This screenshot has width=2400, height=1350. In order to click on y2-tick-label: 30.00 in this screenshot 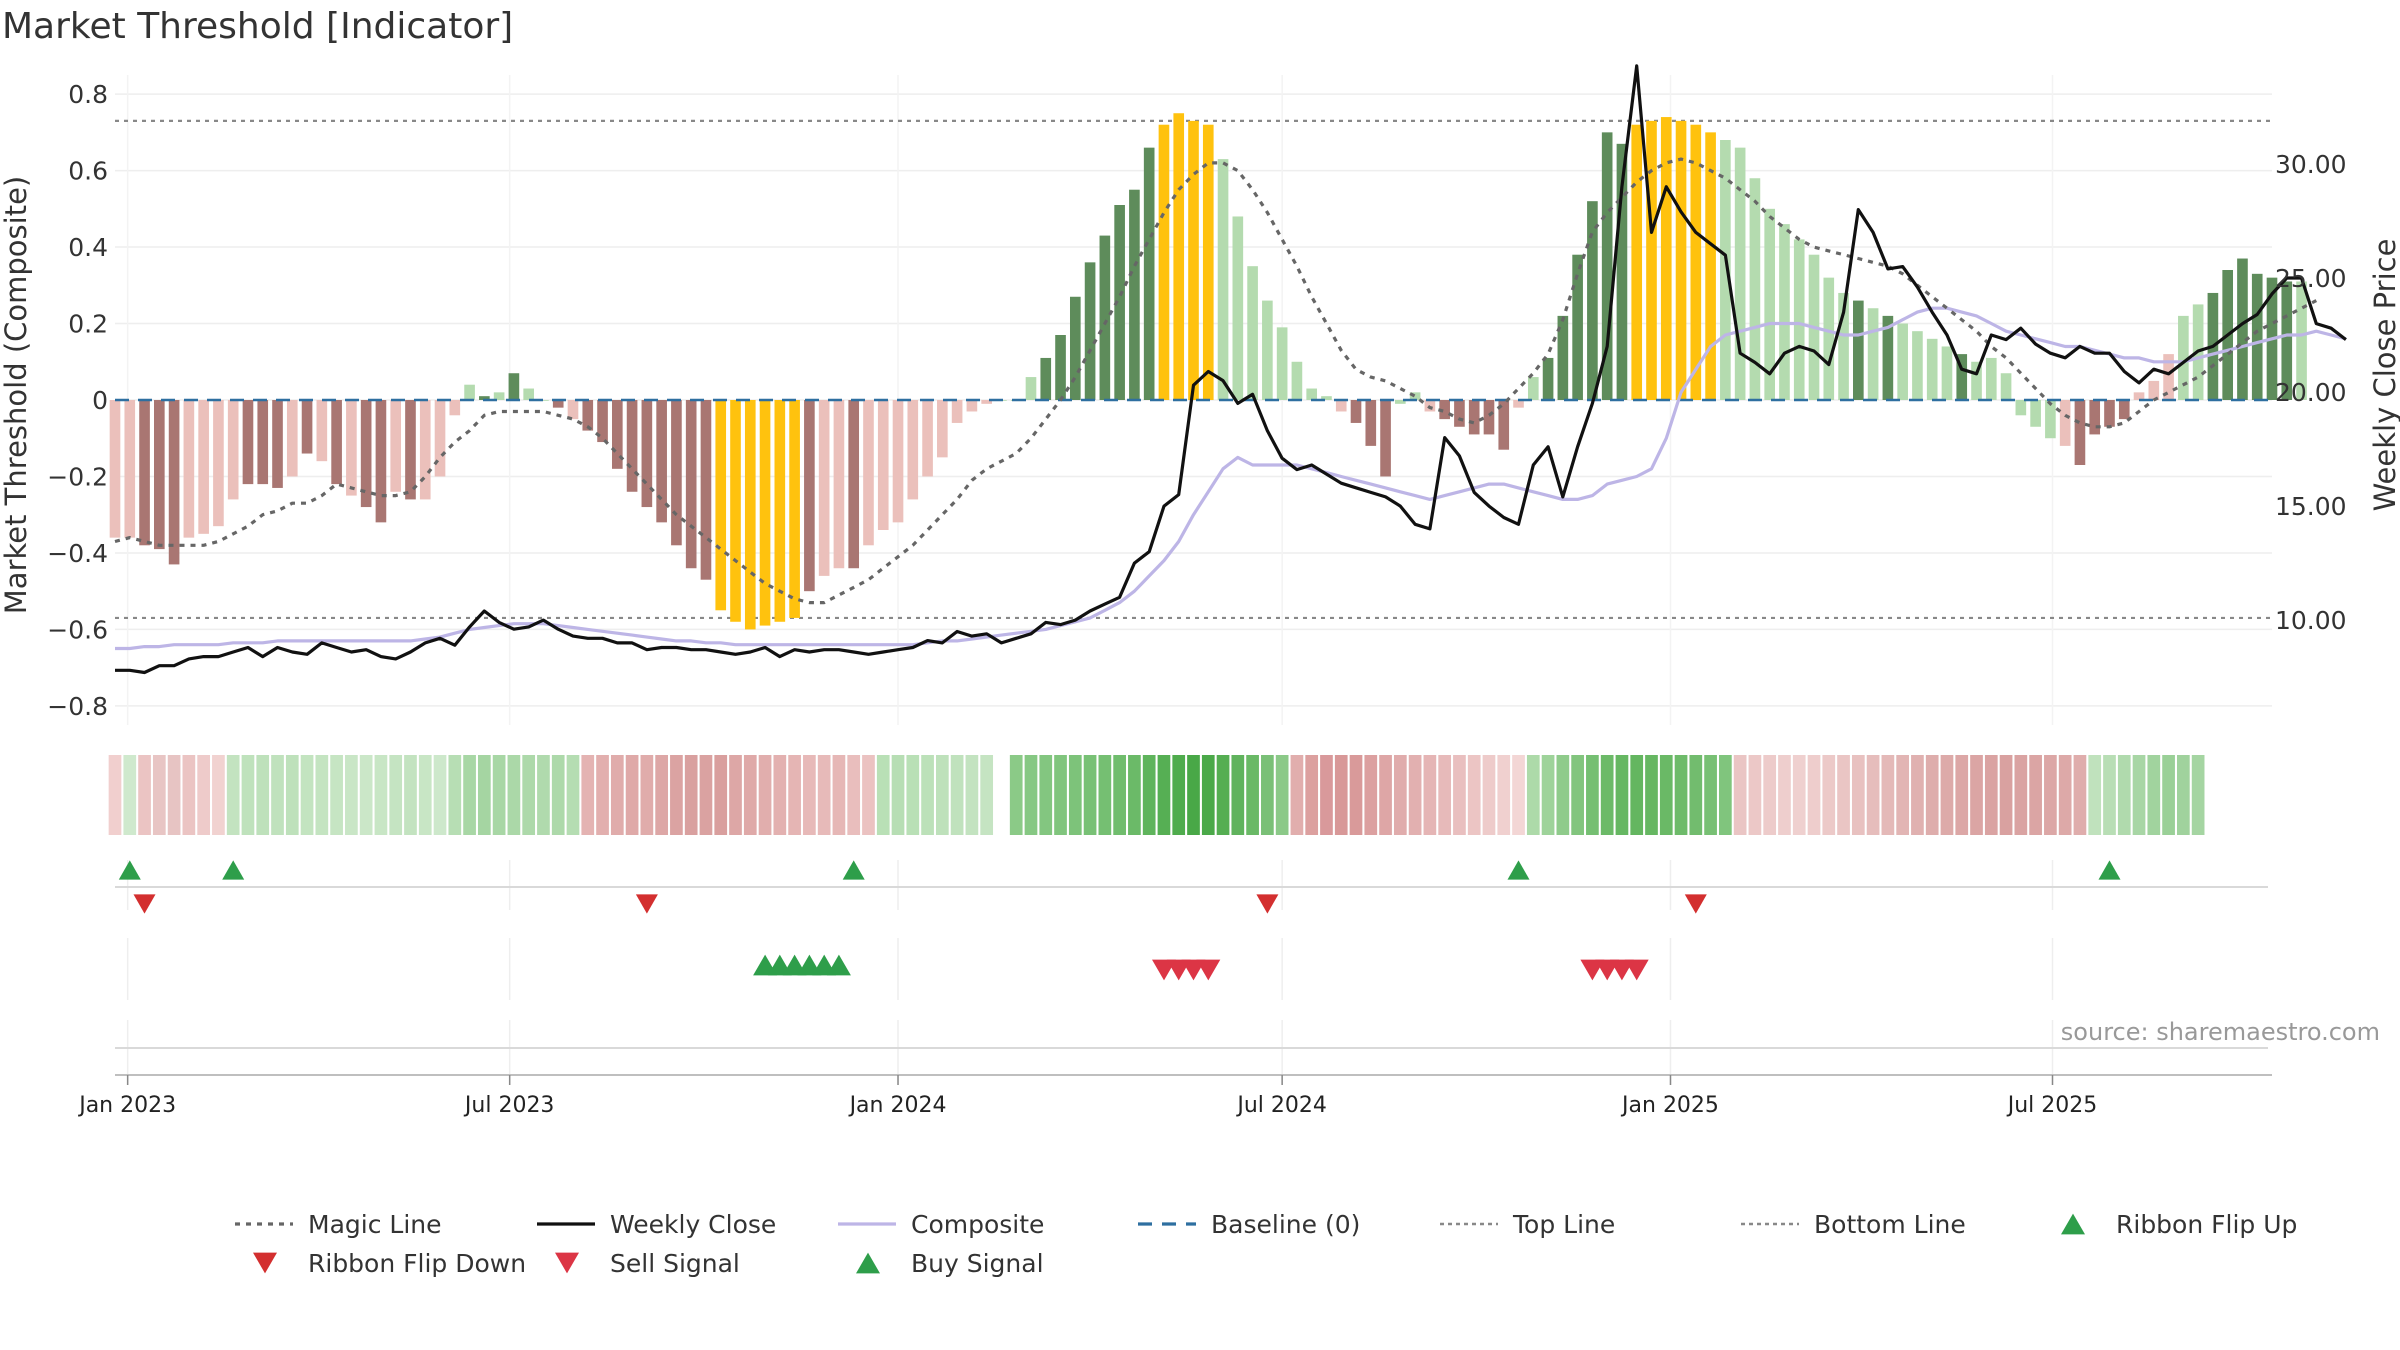, I will do `click(2311, 164)`.